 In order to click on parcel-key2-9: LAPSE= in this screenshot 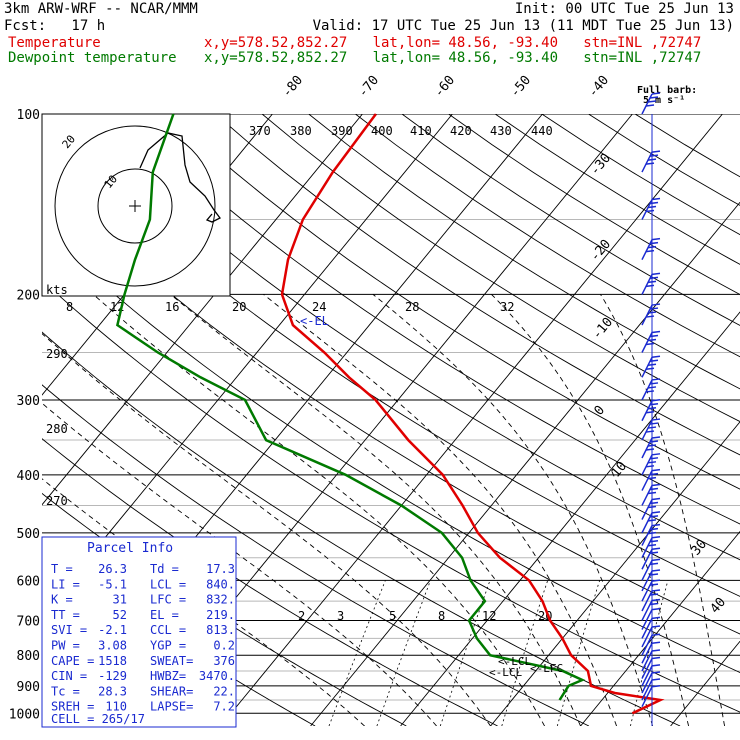, I will do `click(171, 707)`.